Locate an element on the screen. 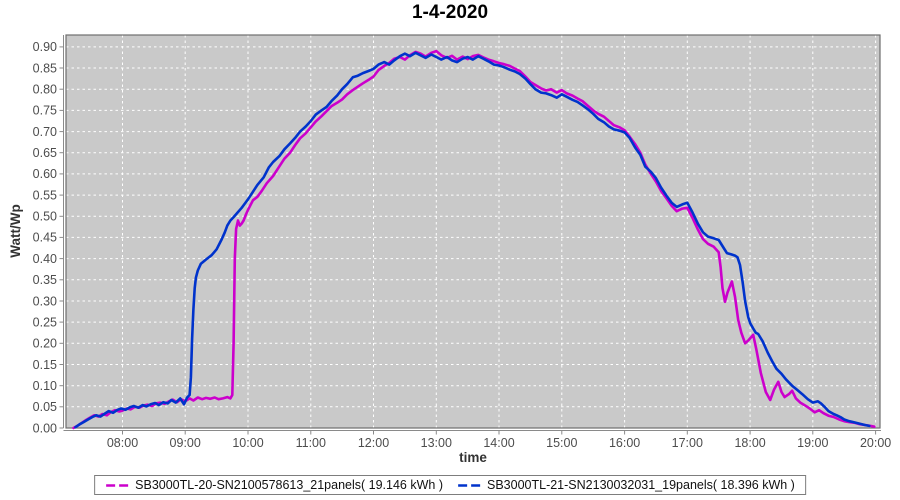  x-tick-label: 18:00 is located at coordinates (749, 443).